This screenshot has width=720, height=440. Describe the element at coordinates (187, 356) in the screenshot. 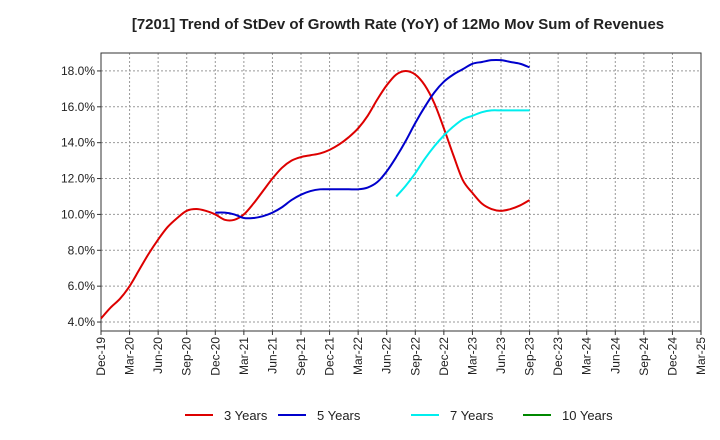

I see `x-tick-label: Sep-20` at that location.